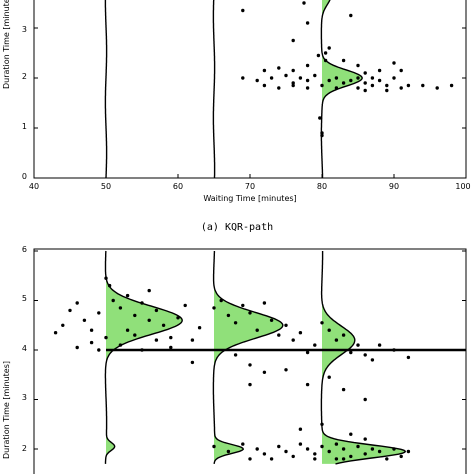 The image size is (474, 474). I want to click on x-tick-label-40: 40, so click(34, 186).